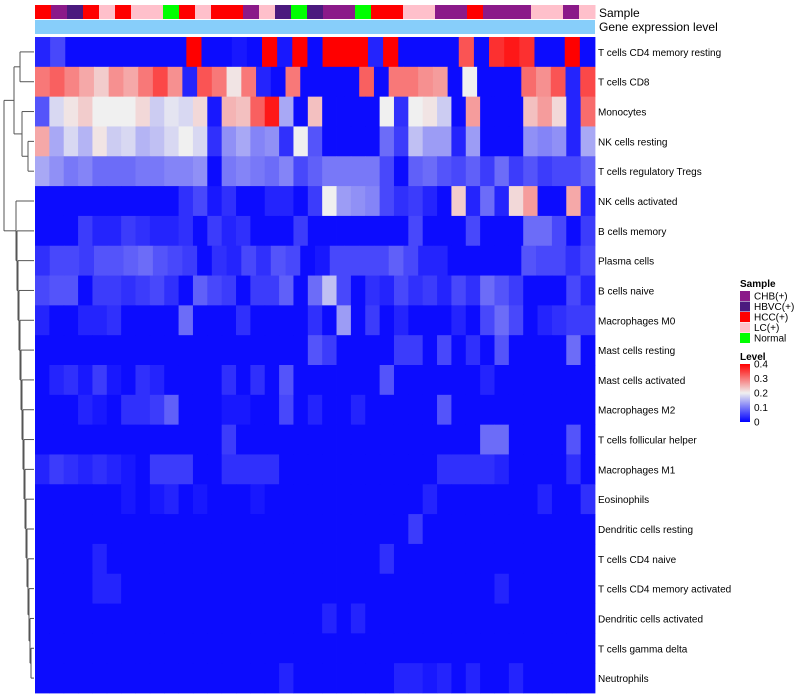  What do you see at coordinates (623, 679) in the screenshot?
I see `row-label: Neutrophils` at bounding box center [623, 679].